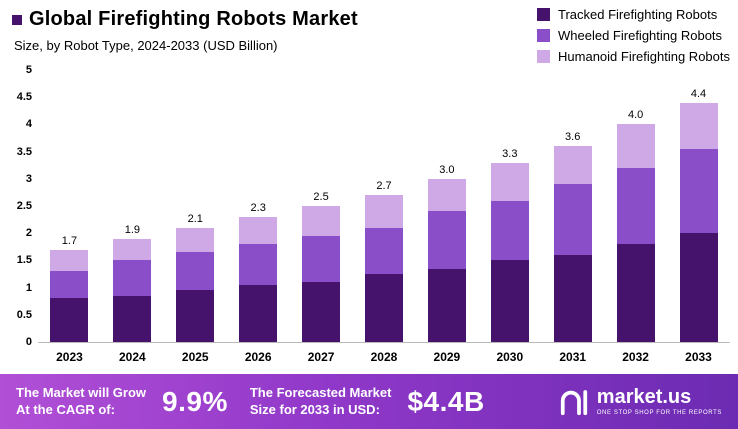 Image resolution: width=738 pixels, height=429 pixels. What do you see at coordinates (320, 392) in the screenshot?
I see `forecast-label-line1: The Forecasted Market` at bounding box center [320, 392].